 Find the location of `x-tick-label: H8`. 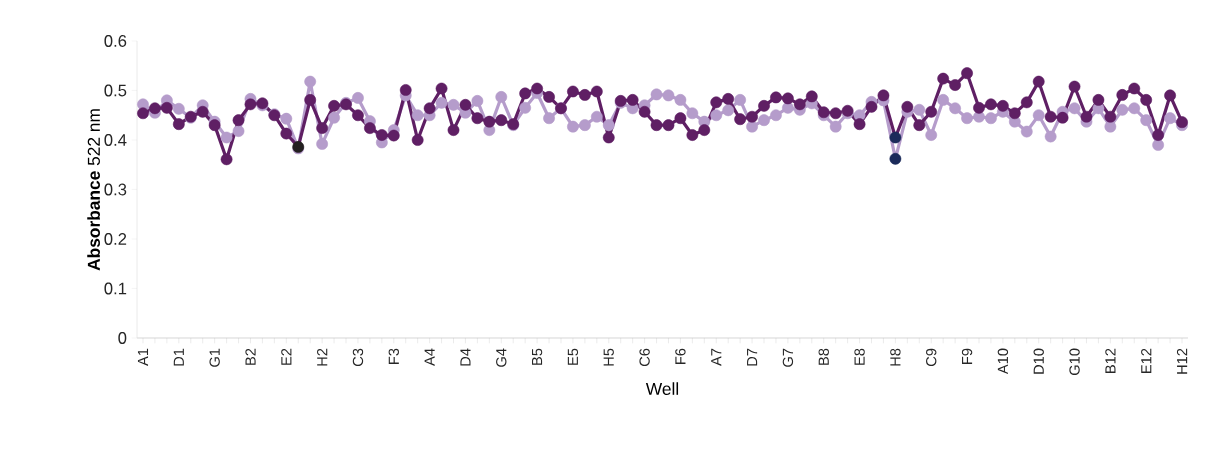

x-tick-label: H8 is located at coordinates (895, 357).